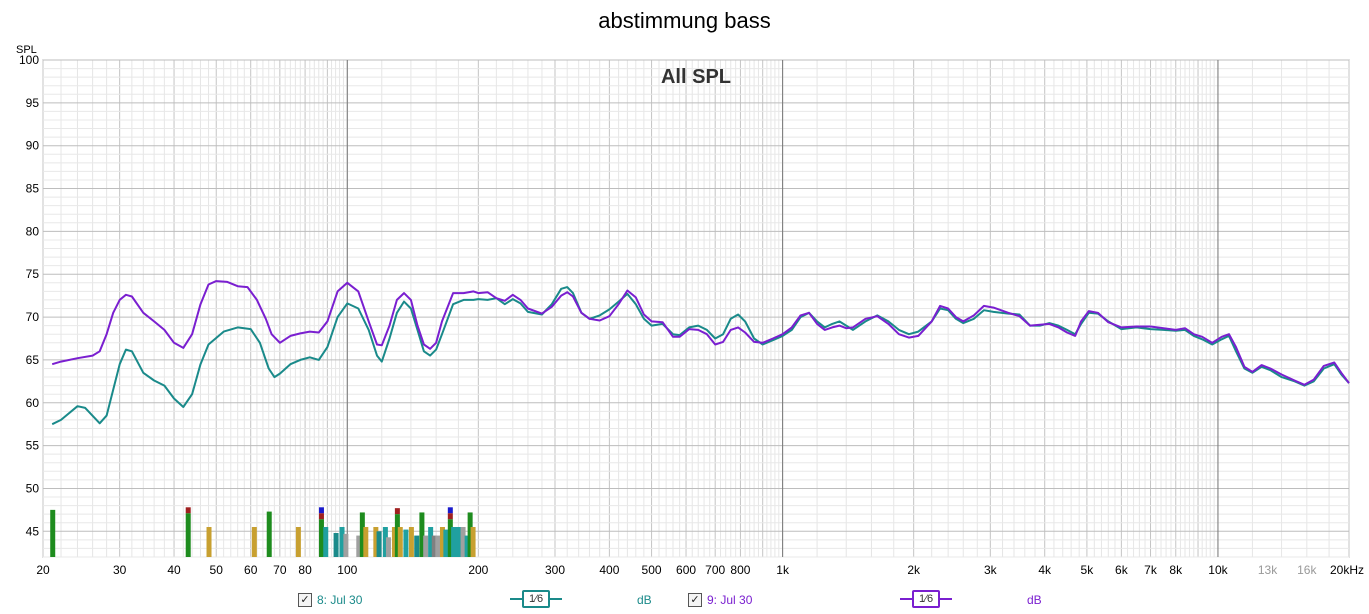  Describe the element at coordinates (644, 600) in the screenshot. I see `series-1-unit: dB` at that location.